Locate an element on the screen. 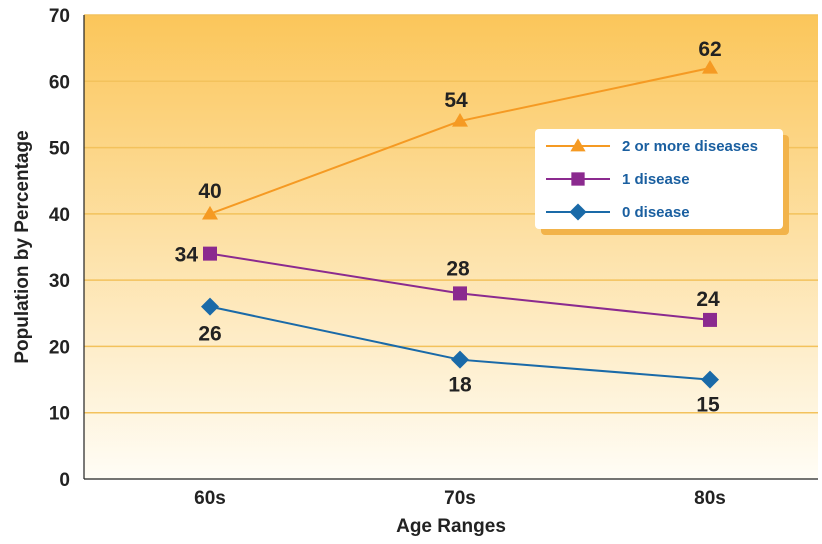 The width and height of the screenshot is (822, 544). y-axis-title: Population by Percentage is located at coordinates (22, 246).